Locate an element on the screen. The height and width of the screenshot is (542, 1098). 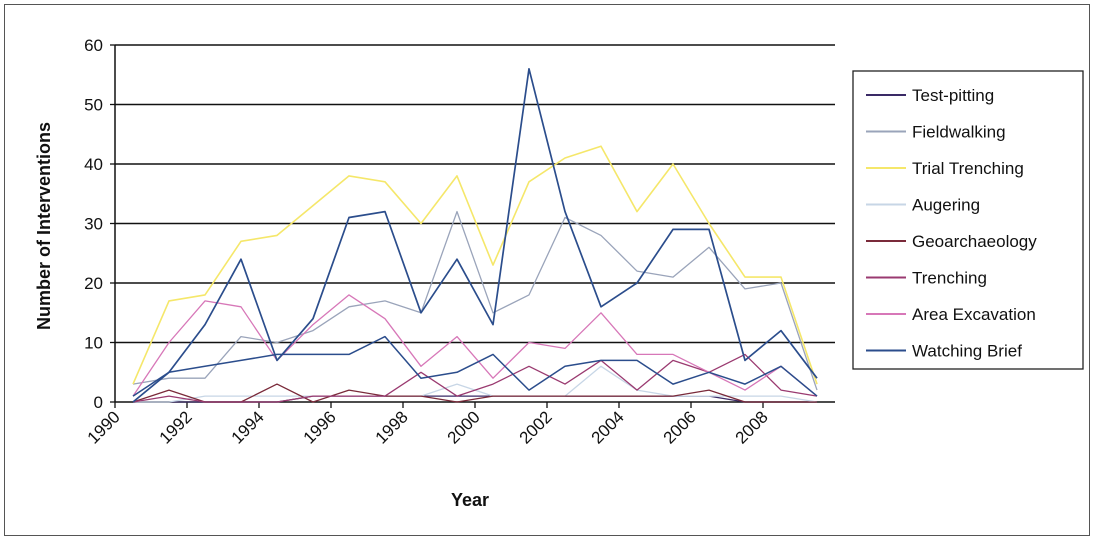
y-tick-label: 30 is located at coordinates (93, 224).